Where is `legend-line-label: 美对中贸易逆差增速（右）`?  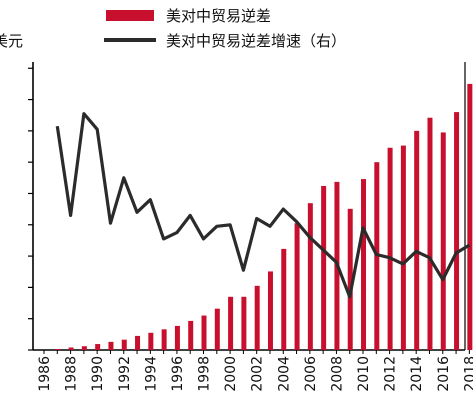 legend-line-label: 美对中贸易逆差增速（右） is located at coordinates (256, 41).